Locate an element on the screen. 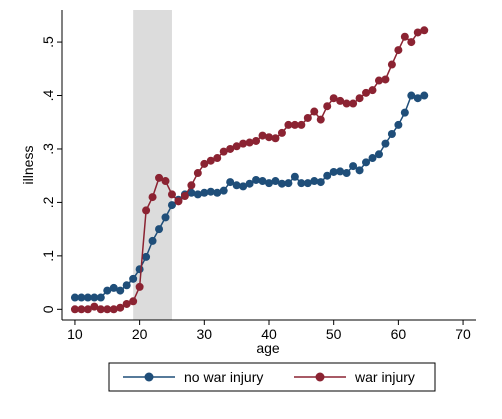  legend-marker-war-injury is located at coordinates (320, 377).